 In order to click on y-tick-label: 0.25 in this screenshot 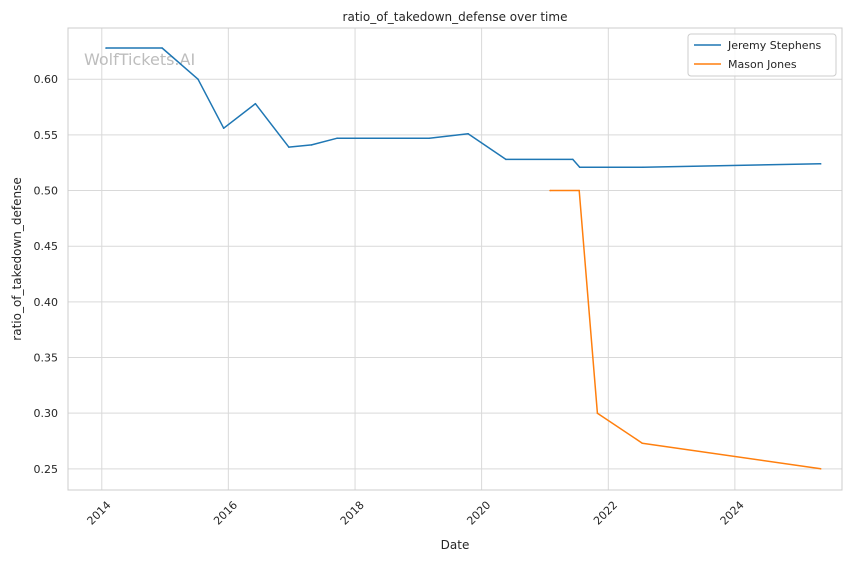, I will do `click(46, 469)`.